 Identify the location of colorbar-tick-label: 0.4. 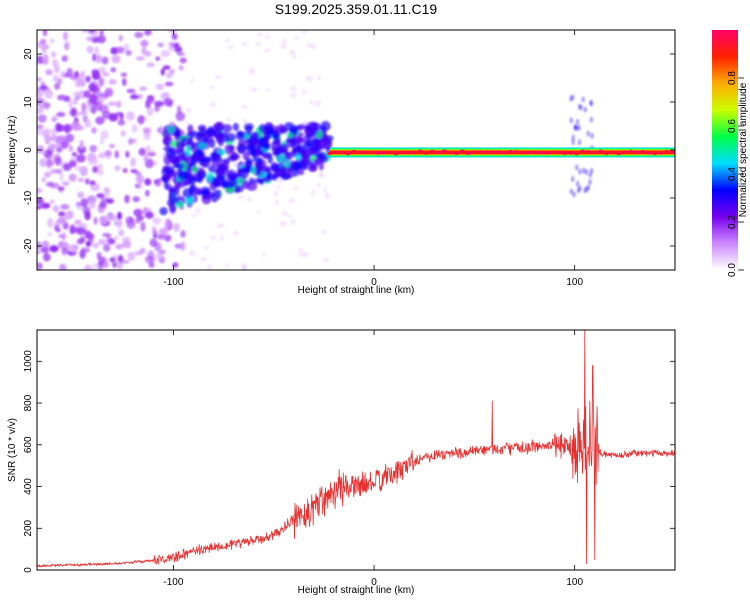
(732, 174).